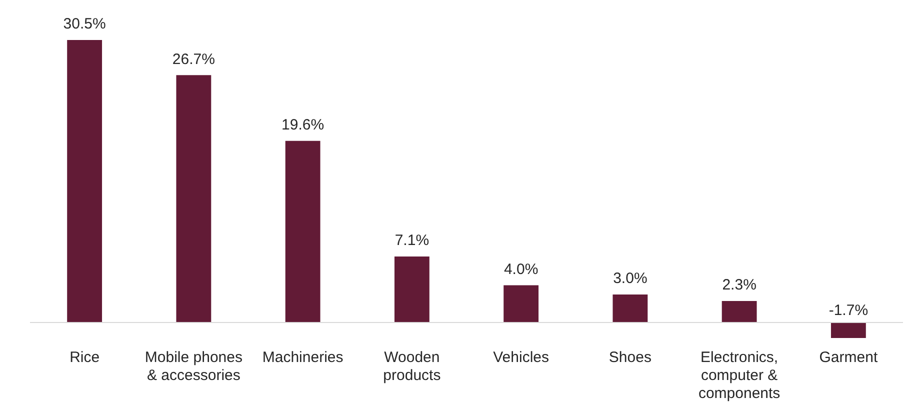 This screenshot has height=410, width=907. What do you see at coordinates (303, 357) in the screenshot?
I see `x-tick-label: Machineries` at bounding box center [303, 357].